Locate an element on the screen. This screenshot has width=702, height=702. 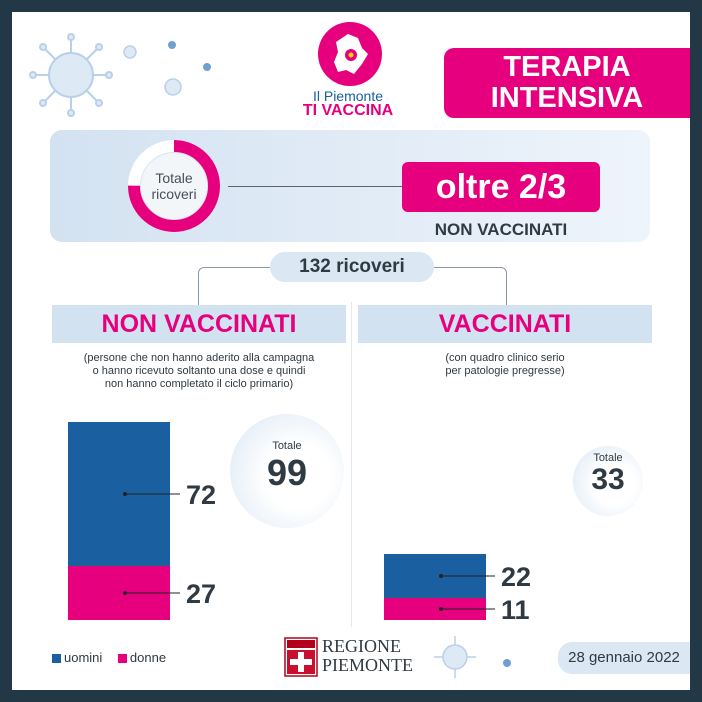
bubble-value: 99 is located at coordinates (287, 472).